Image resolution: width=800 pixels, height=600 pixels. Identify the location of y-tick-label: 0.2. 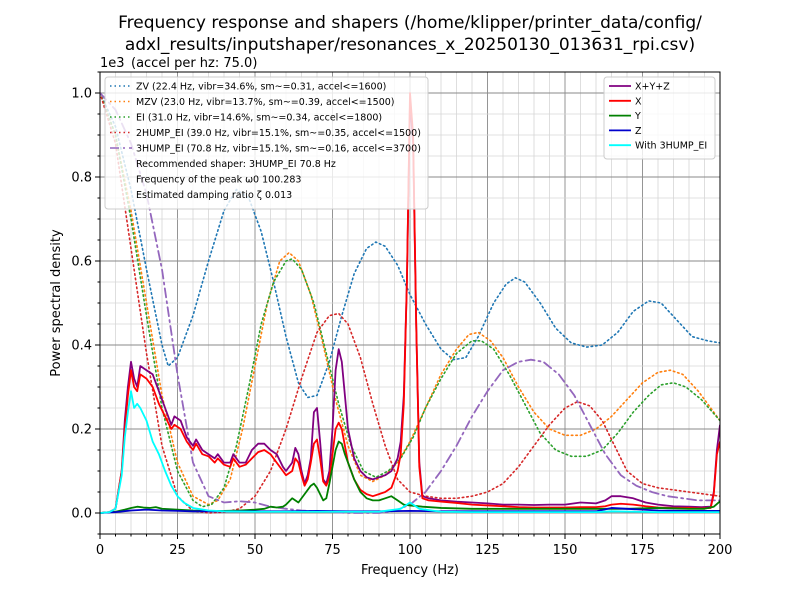
(81, 430).